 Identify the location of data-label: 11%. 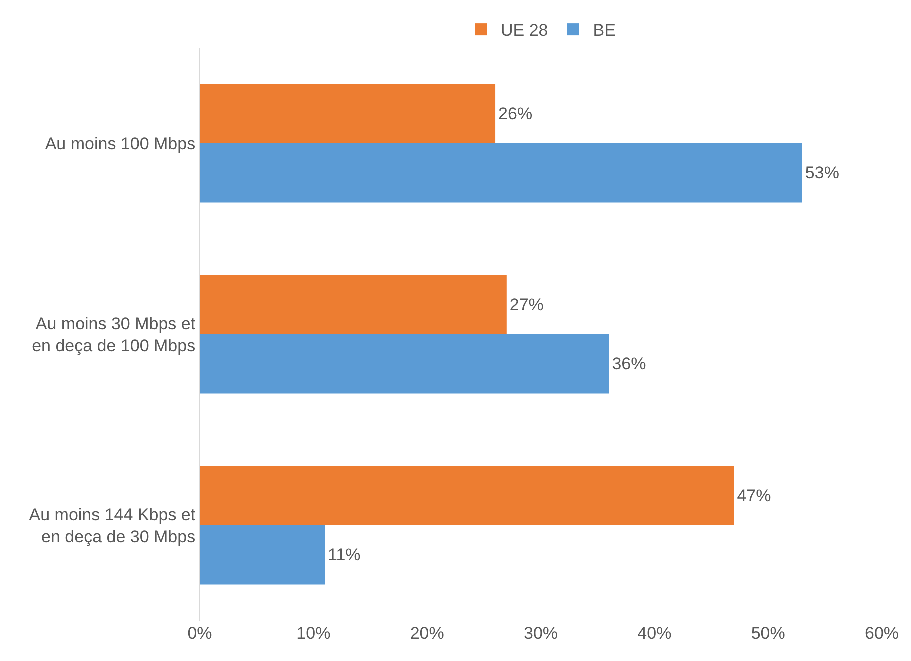
(344, 555).